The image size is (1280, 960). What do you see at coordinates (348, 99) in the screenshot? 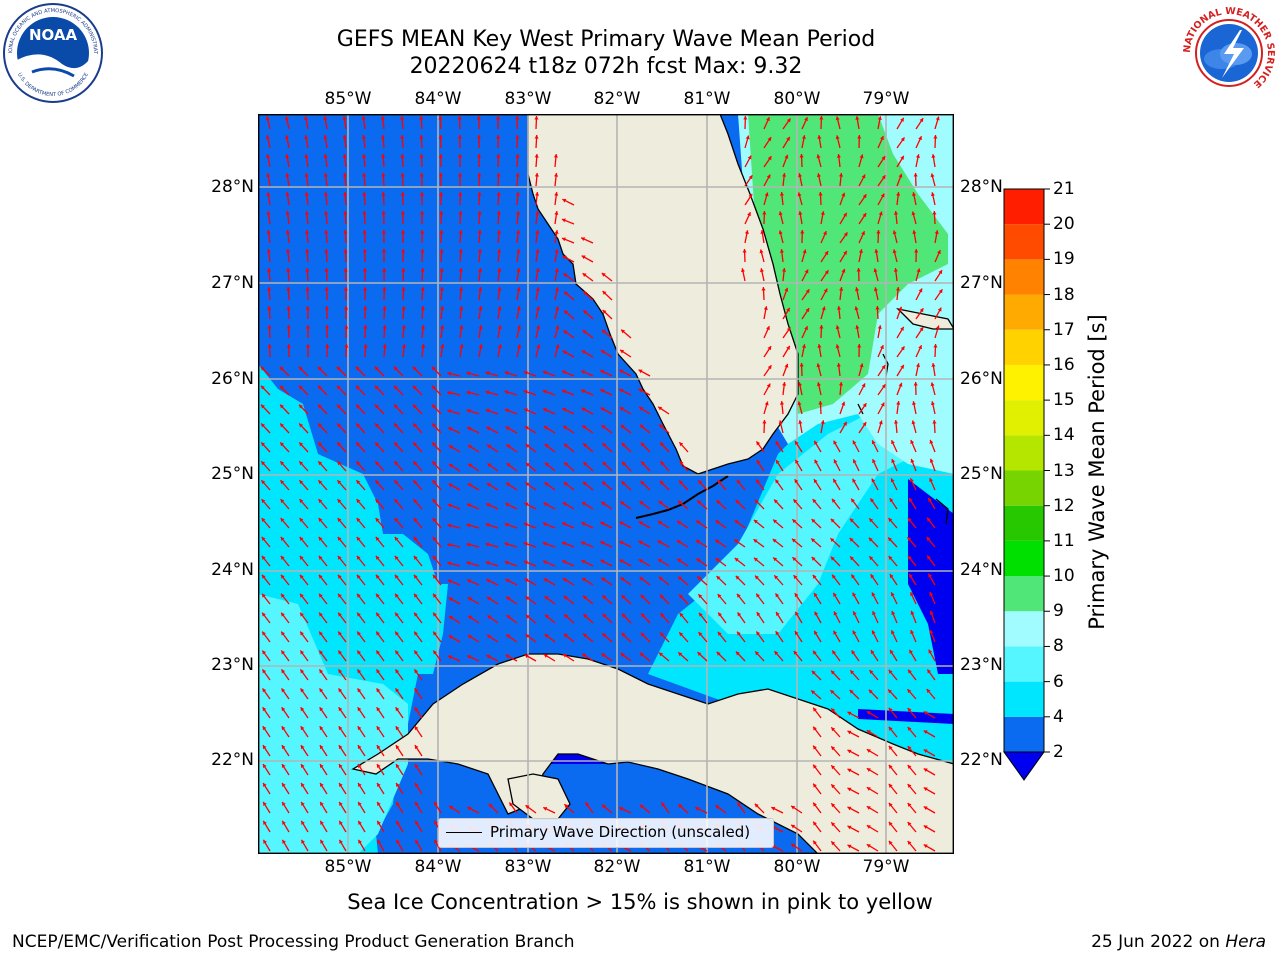
I see `lon-tick-top-85: 85°W` at bounding box center [348, 99].